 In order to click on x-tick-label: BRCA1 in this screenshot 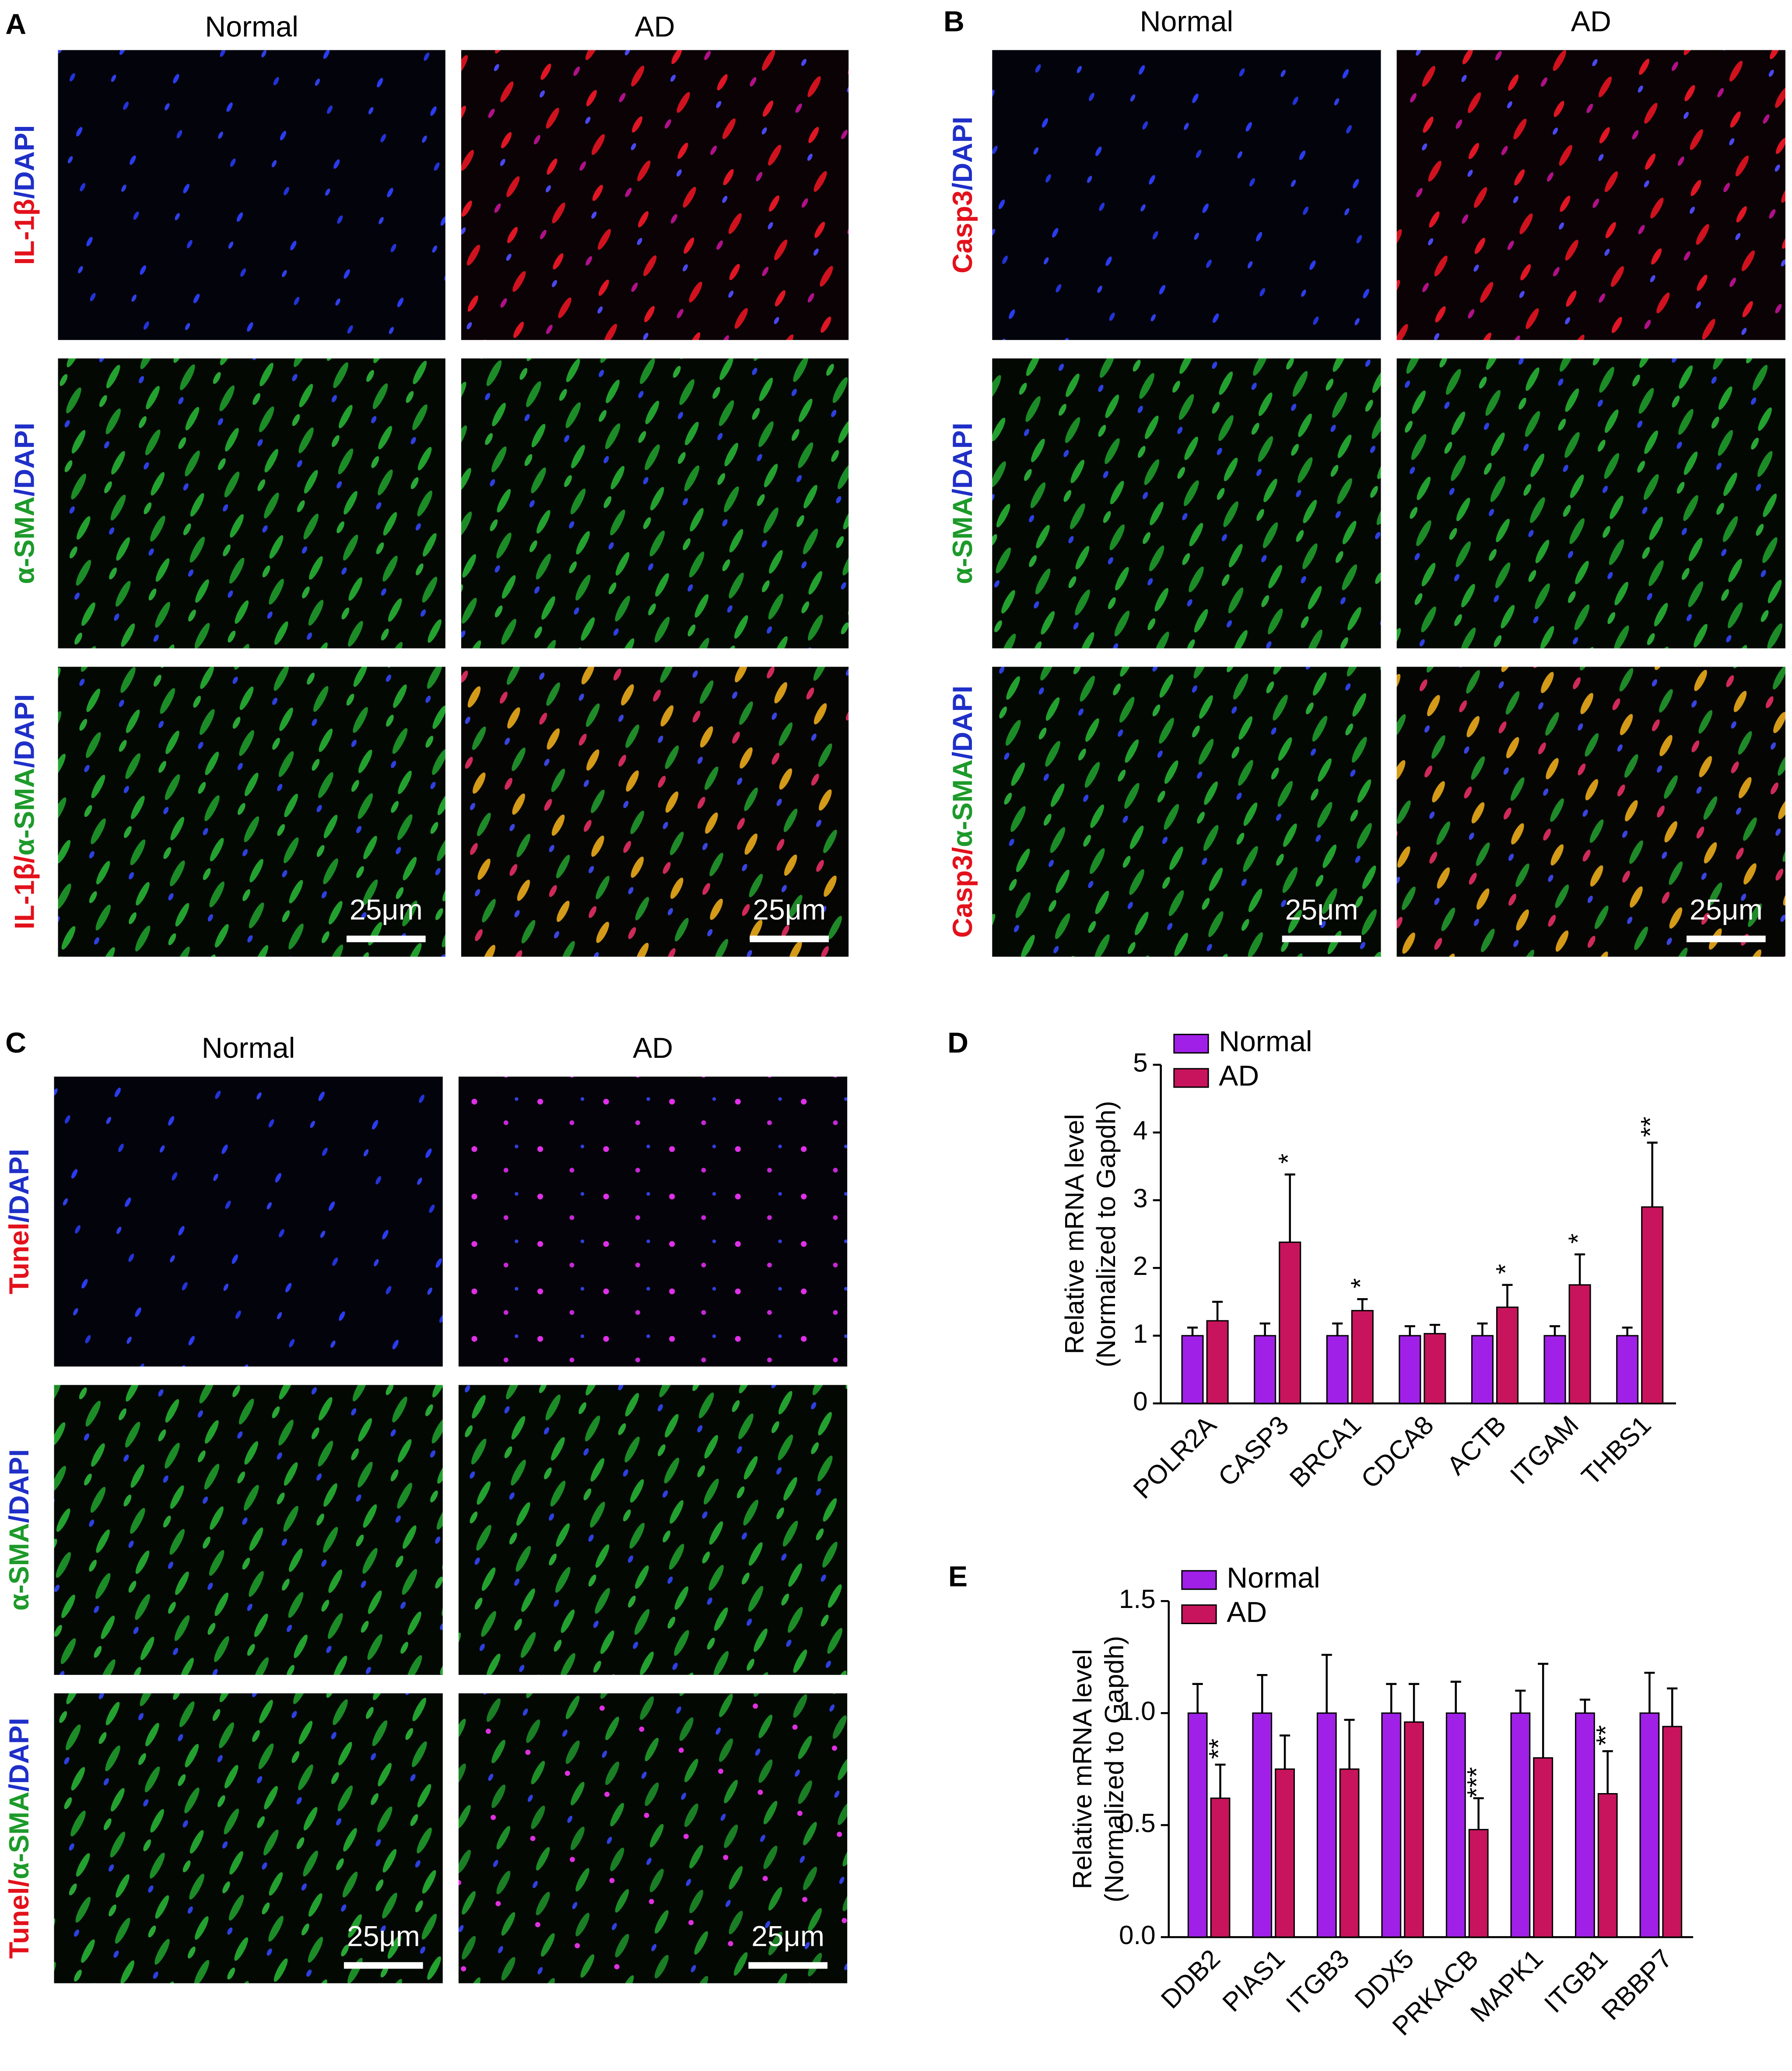, I will do `click(1325, 1451)`.